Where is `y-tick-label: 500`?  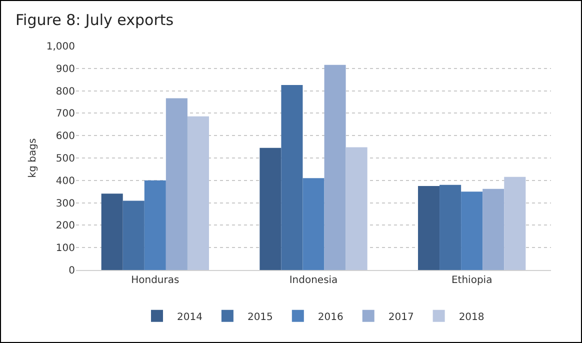
y-tick-label: 500 is located at coordinates (65, 159).